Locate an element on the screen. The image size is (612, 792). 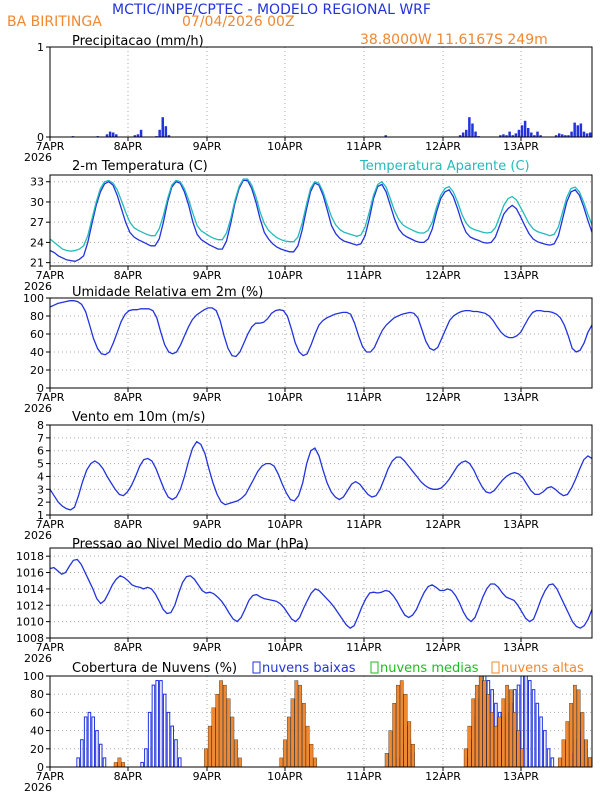
panel-title-precip: Precipitacao (mm/h) is located at coordinates (138, 41).